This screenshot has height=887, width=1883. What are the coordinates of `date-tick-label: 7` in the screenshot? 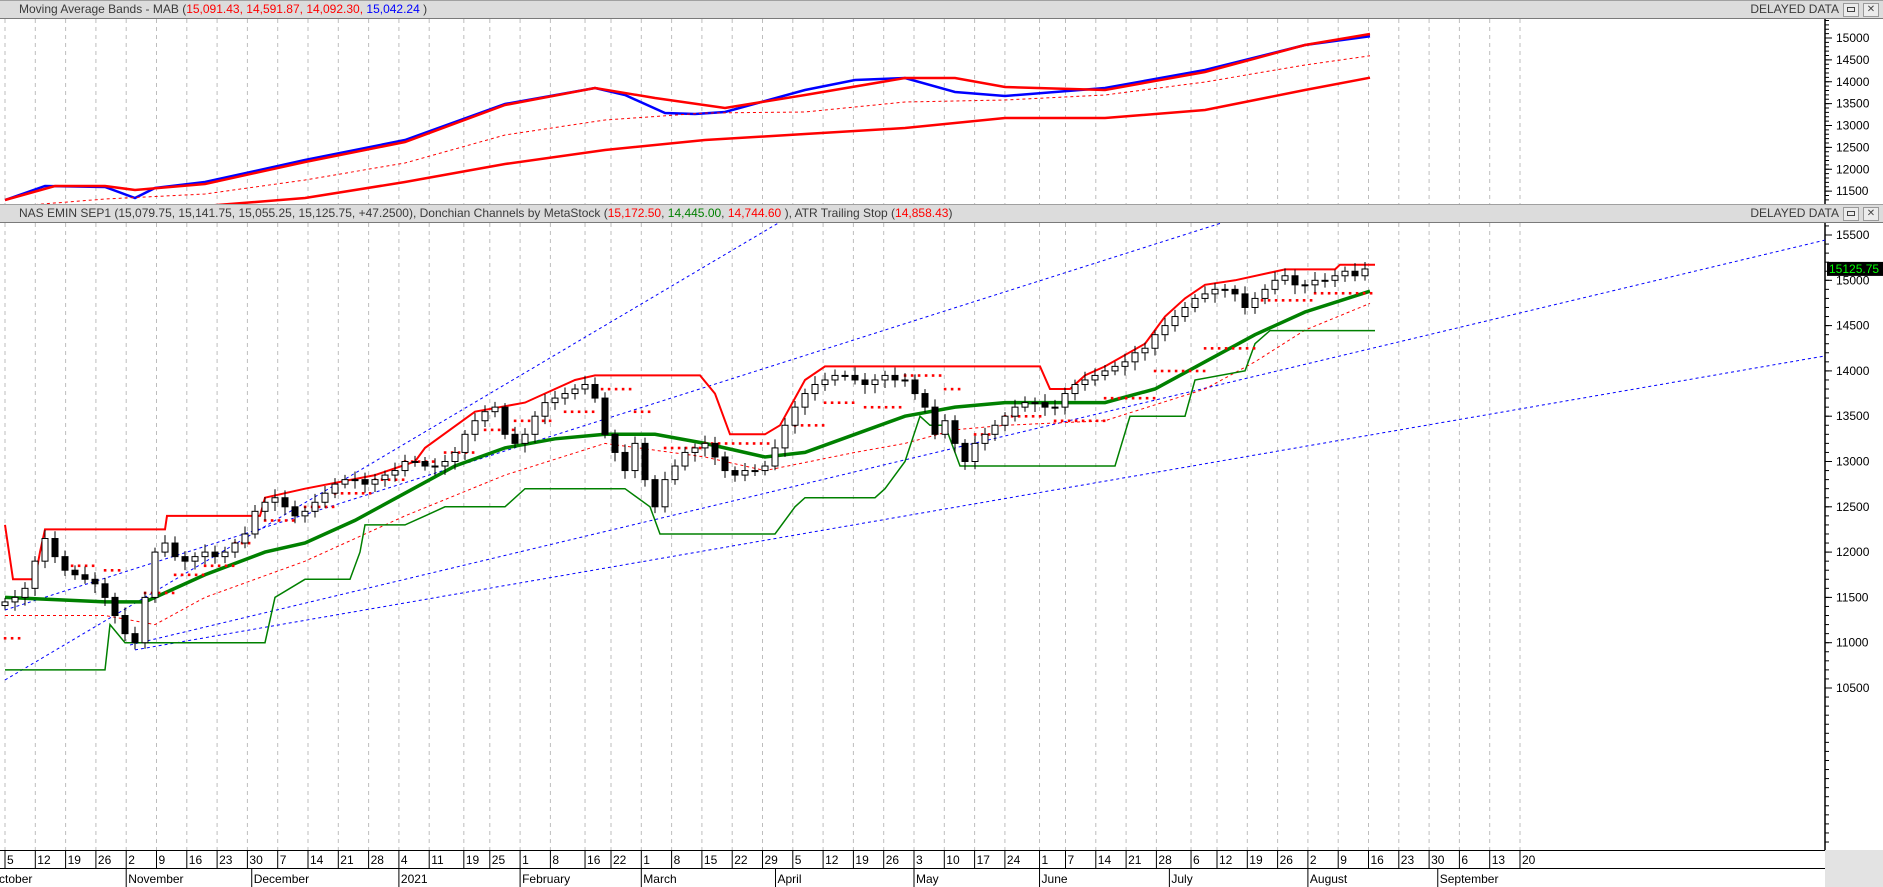 It's located at (1071, 860).